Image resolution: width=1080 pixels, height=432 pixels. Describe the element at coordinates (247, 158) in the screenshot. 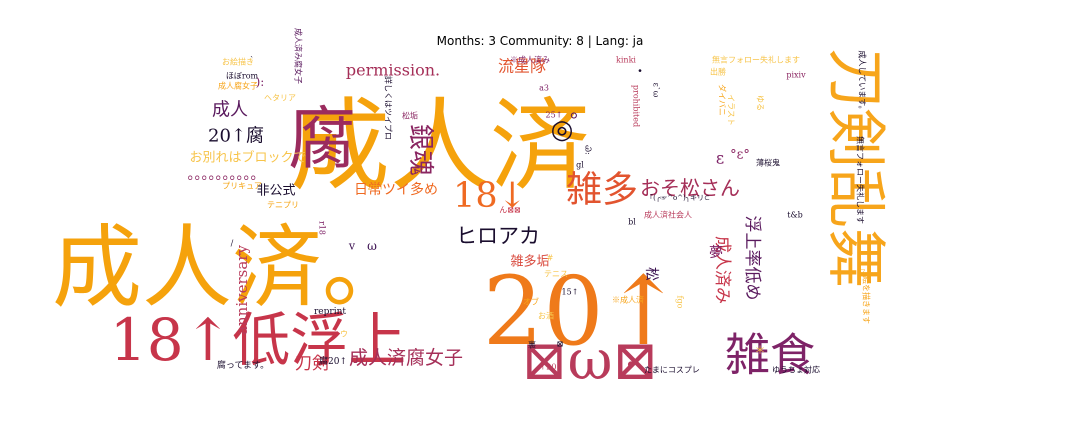

I see `cloud-word: お別れはブロックで` at that location.